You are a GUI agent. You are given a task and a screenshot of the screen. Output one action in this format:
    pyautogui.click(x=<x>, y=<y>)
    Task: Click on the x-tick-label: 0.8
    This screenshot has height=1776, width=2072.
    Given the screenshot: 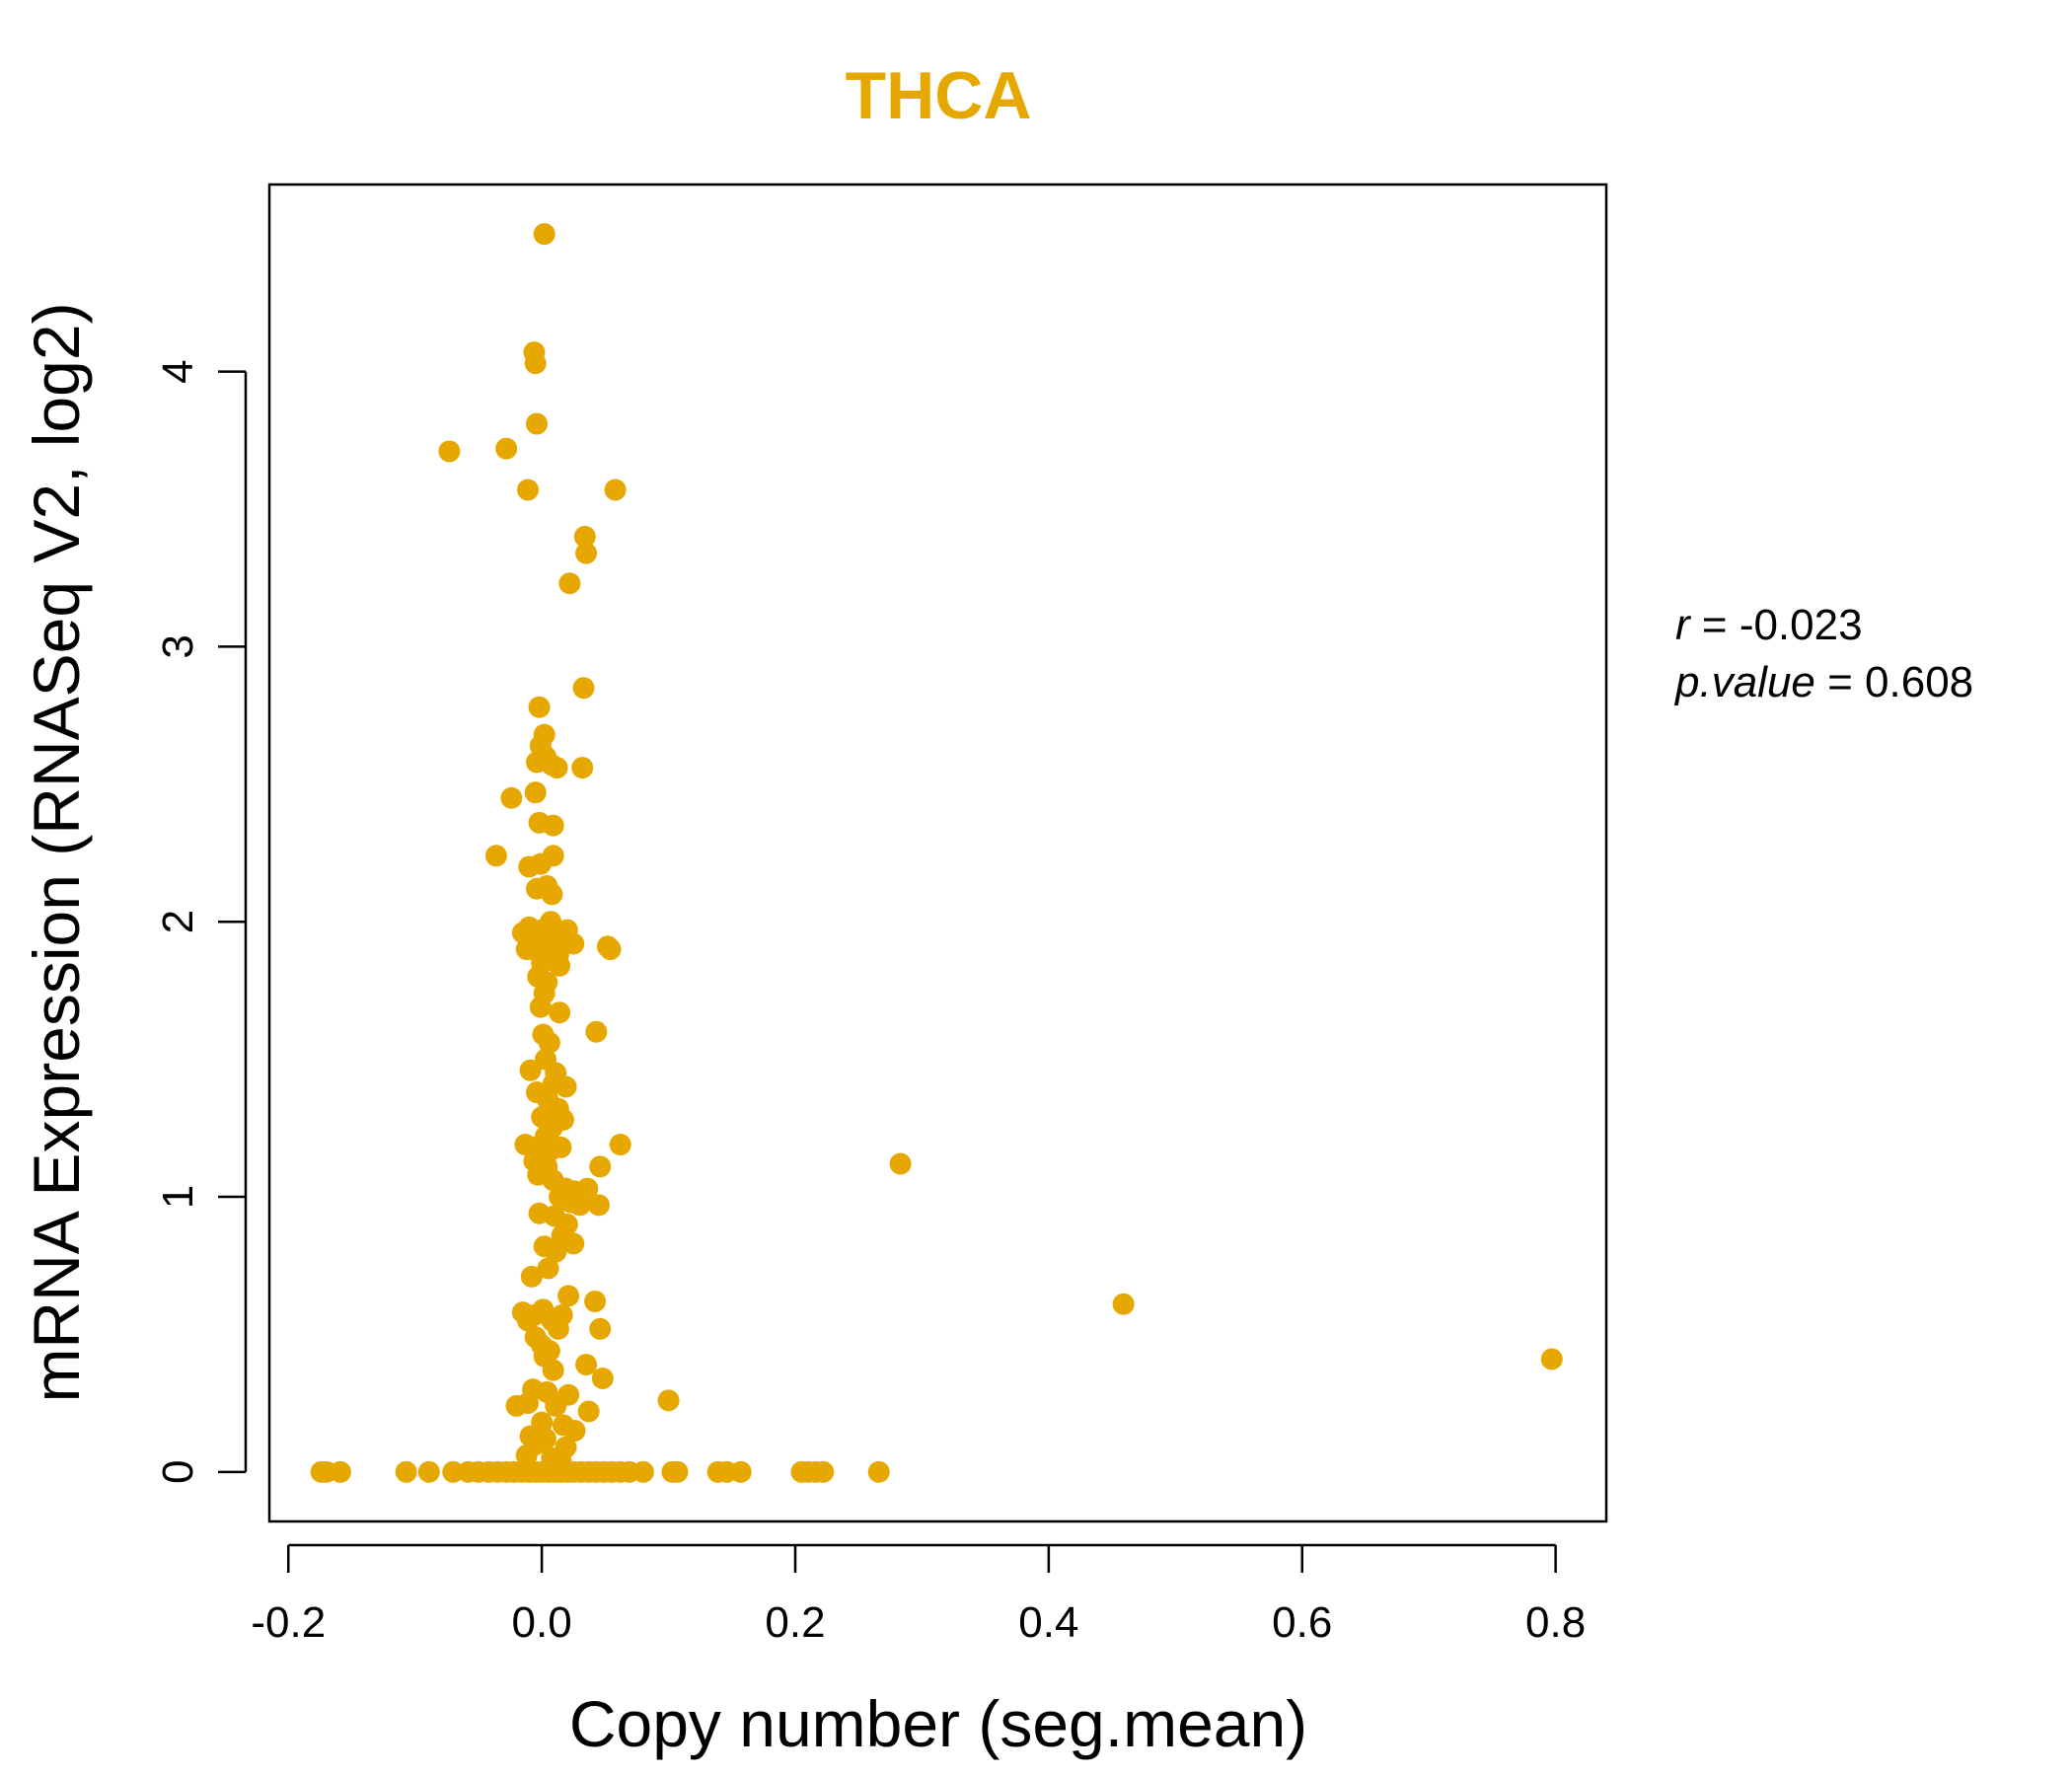 What is the action you would take?
    pyautogui.click(x=1556, y=1623)
    